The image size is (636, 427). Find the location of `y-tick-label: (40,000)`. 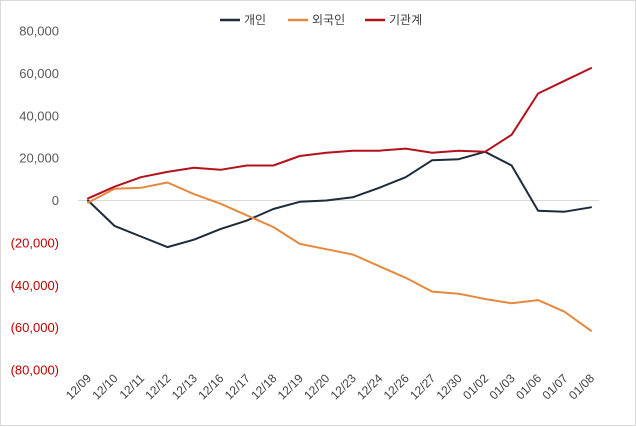

y-tick-label: (40,000) is located at coordinates (35, 285).